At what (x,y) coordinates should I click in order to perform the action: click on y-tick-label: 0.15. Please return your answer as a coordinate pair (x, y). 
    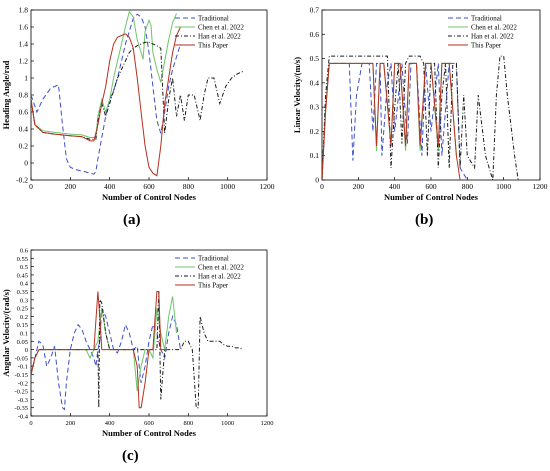
    Looking at the image, I should click on (22, 325).